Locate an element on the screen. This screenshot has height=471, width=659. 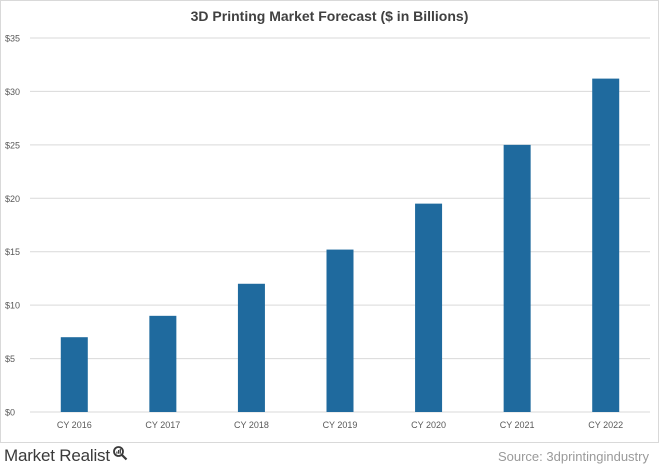
x-tick-label: CY 2020 is located at coordinates (428, 425).